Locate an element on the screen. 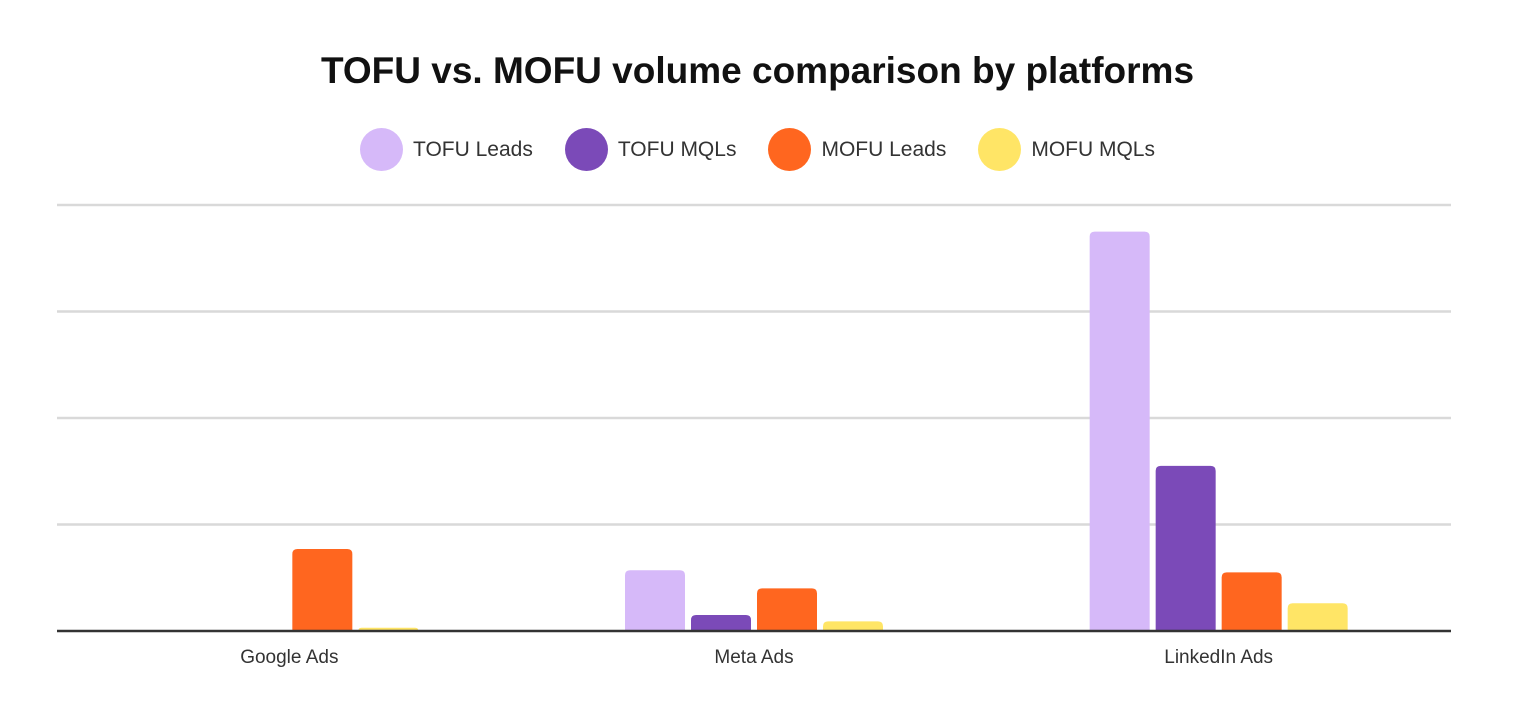  legend-item-tofu-mqls: TOFU MQLs is located at coordinates (650, 149).